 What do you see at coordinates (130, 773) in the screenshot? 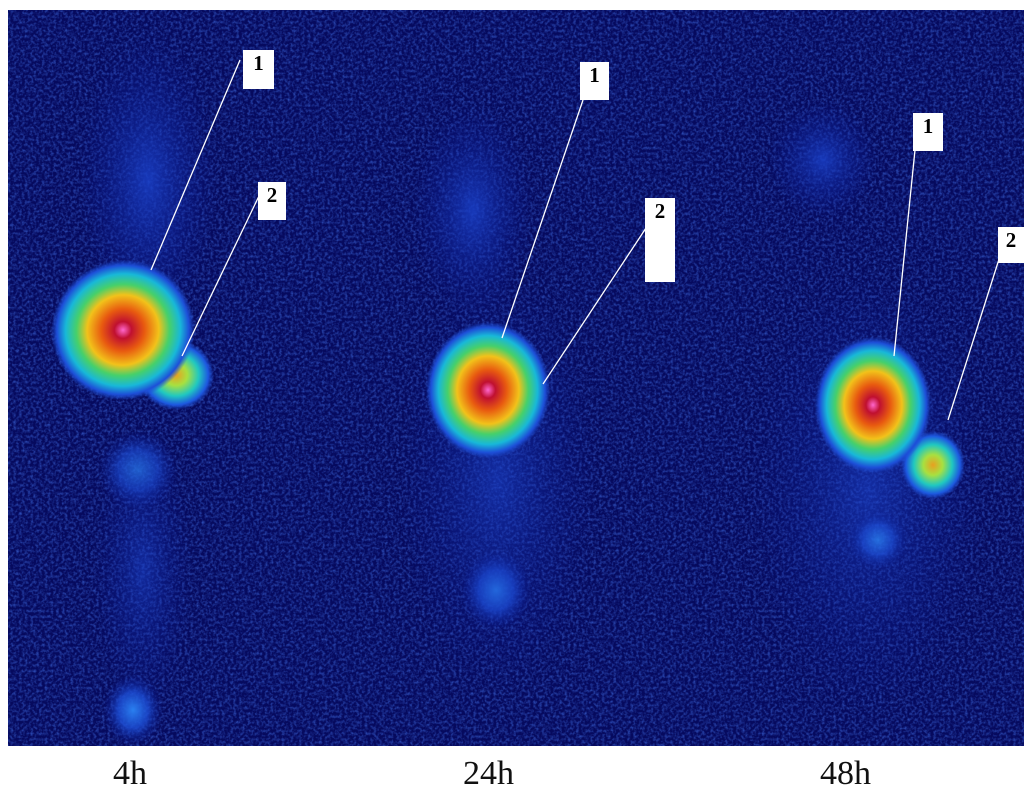
I see `time-label-4h: 4h` at bounding box center [130, 773].